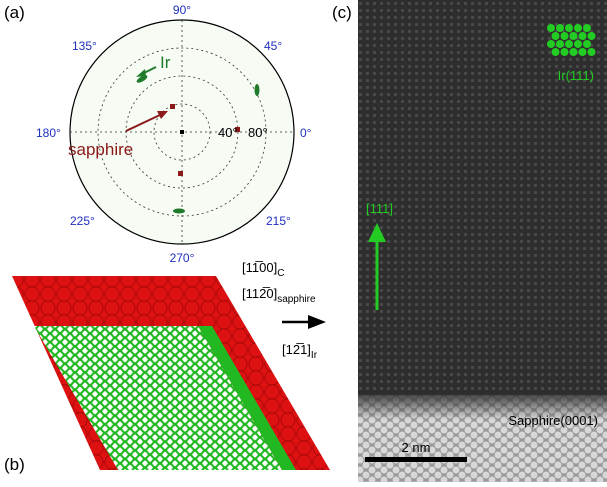 This screenshot has height=487, width=607. Describe the element at coordinates (14, 464) in the screenshot. I see `panel-label: (b)` at that location.